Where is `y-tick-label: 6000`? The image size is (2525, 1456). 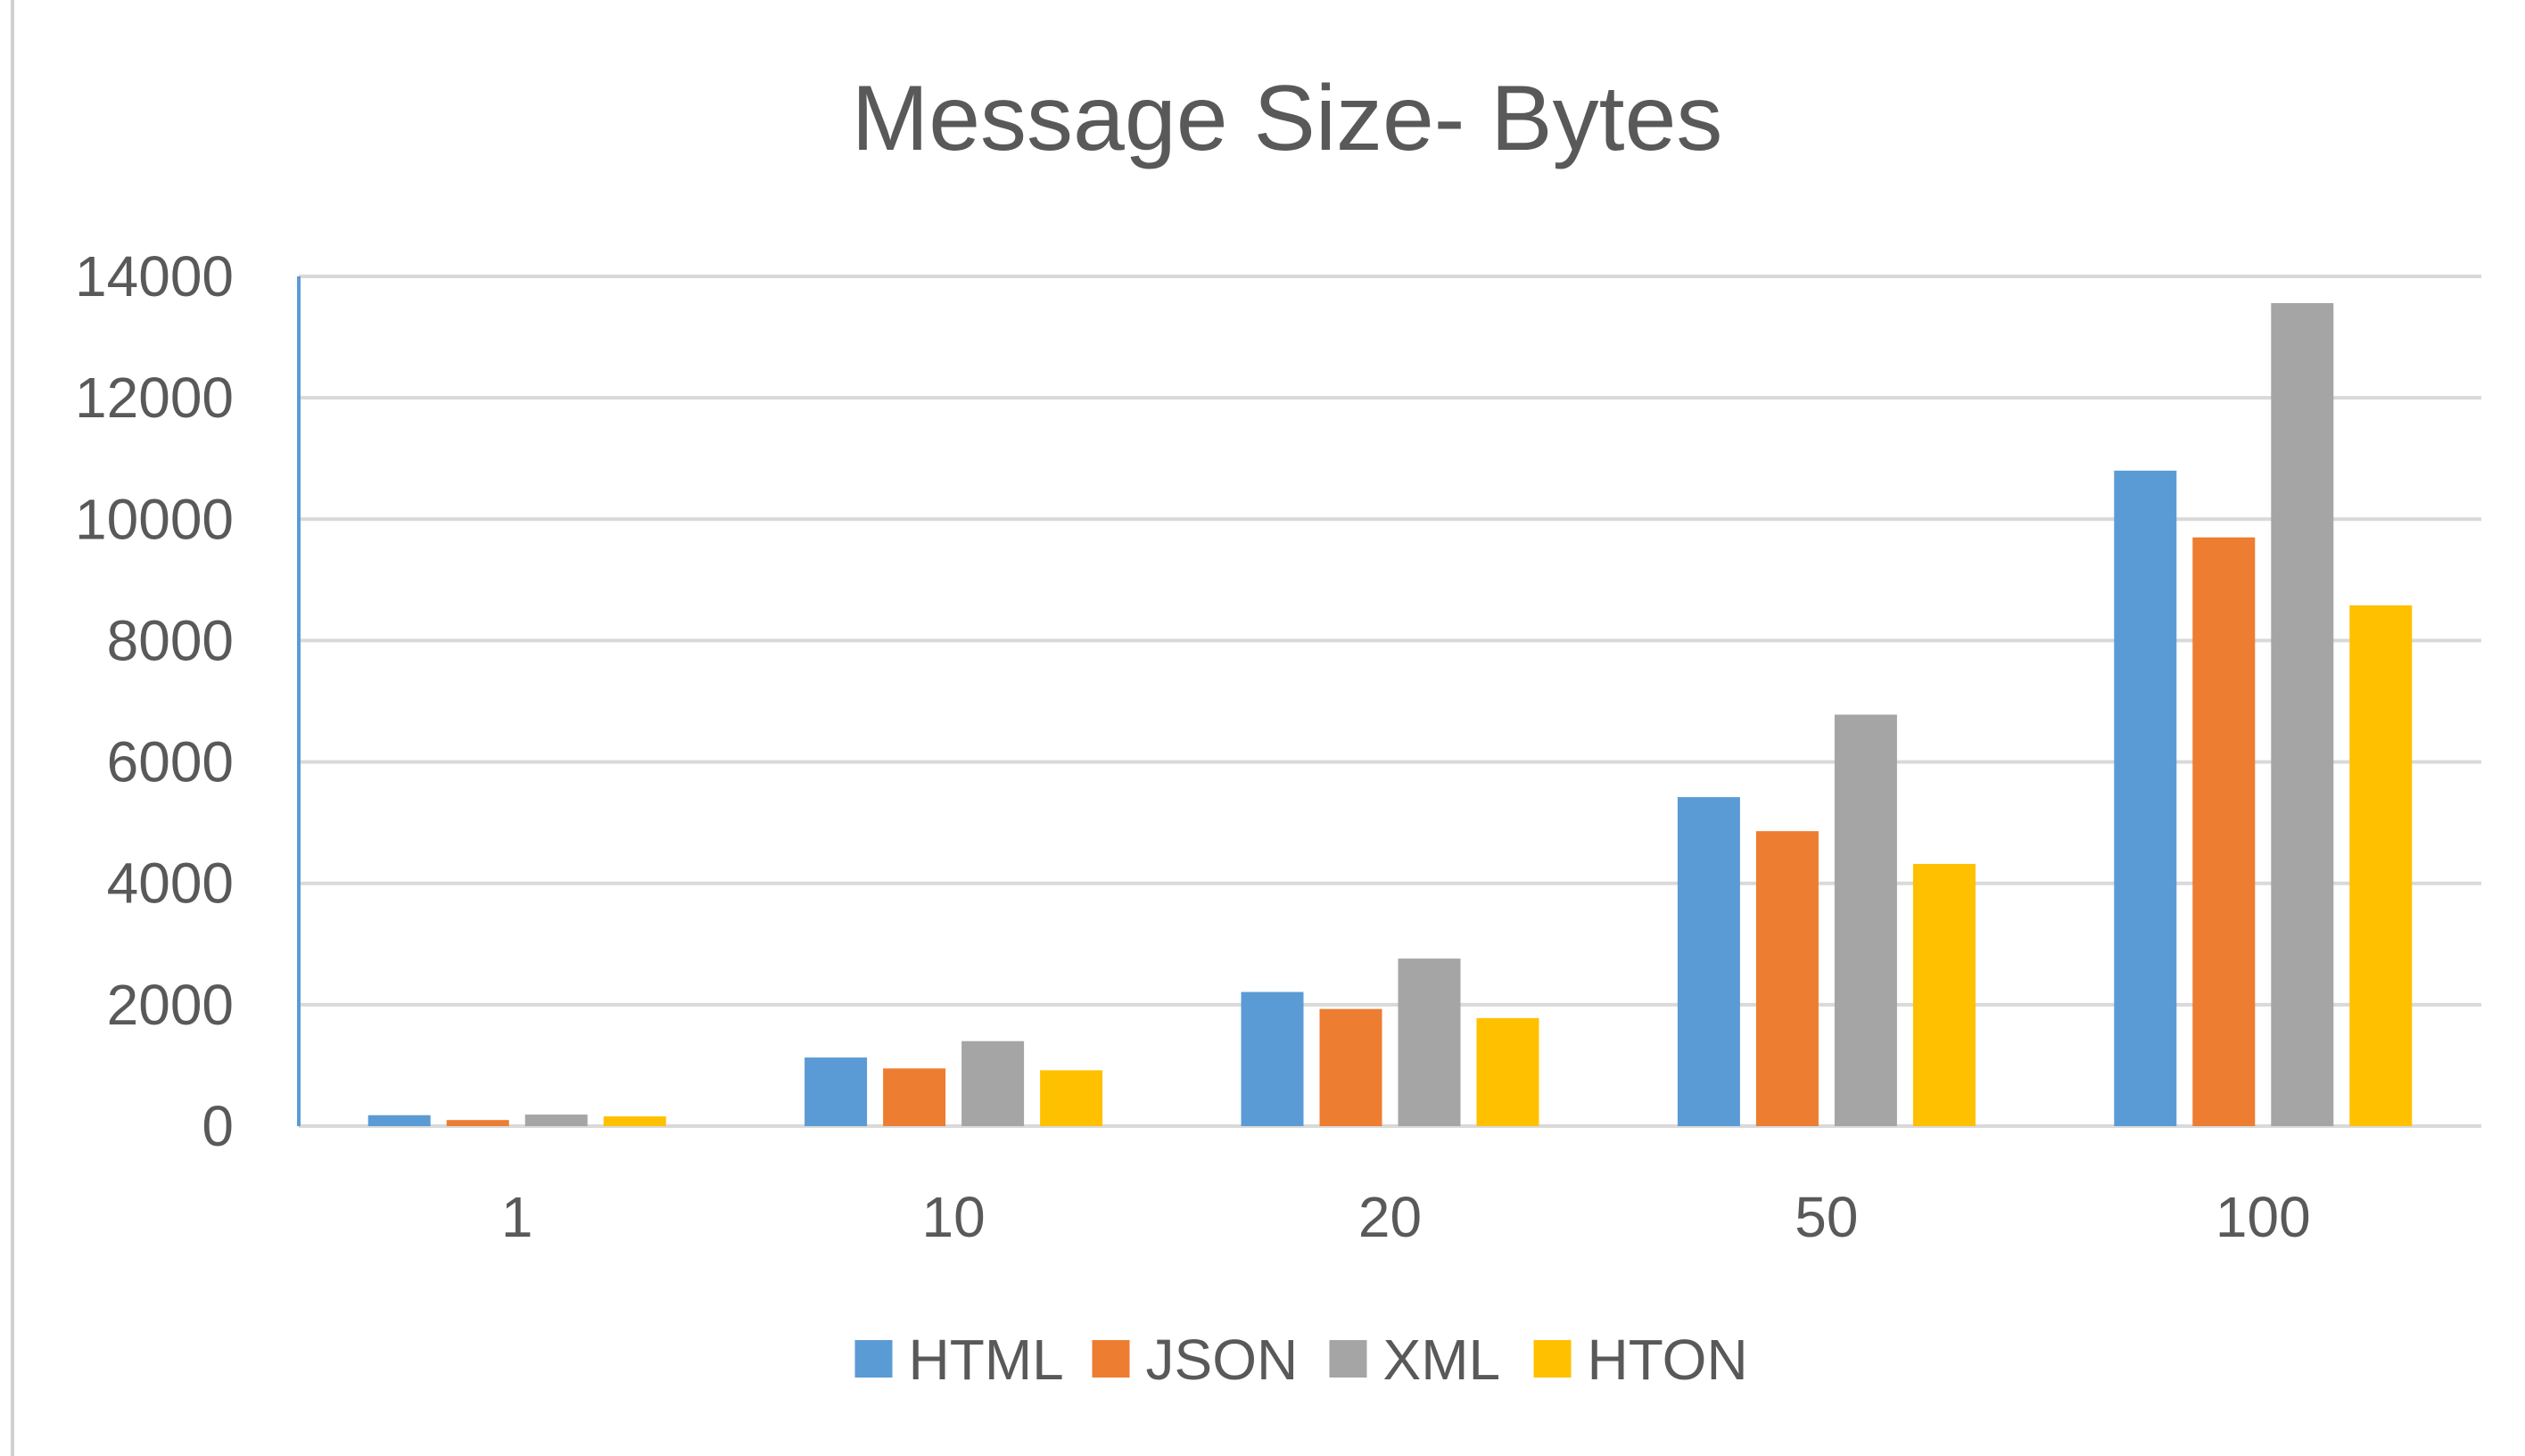
y-tick-label: 6000 is located at coordinates (171, 762).